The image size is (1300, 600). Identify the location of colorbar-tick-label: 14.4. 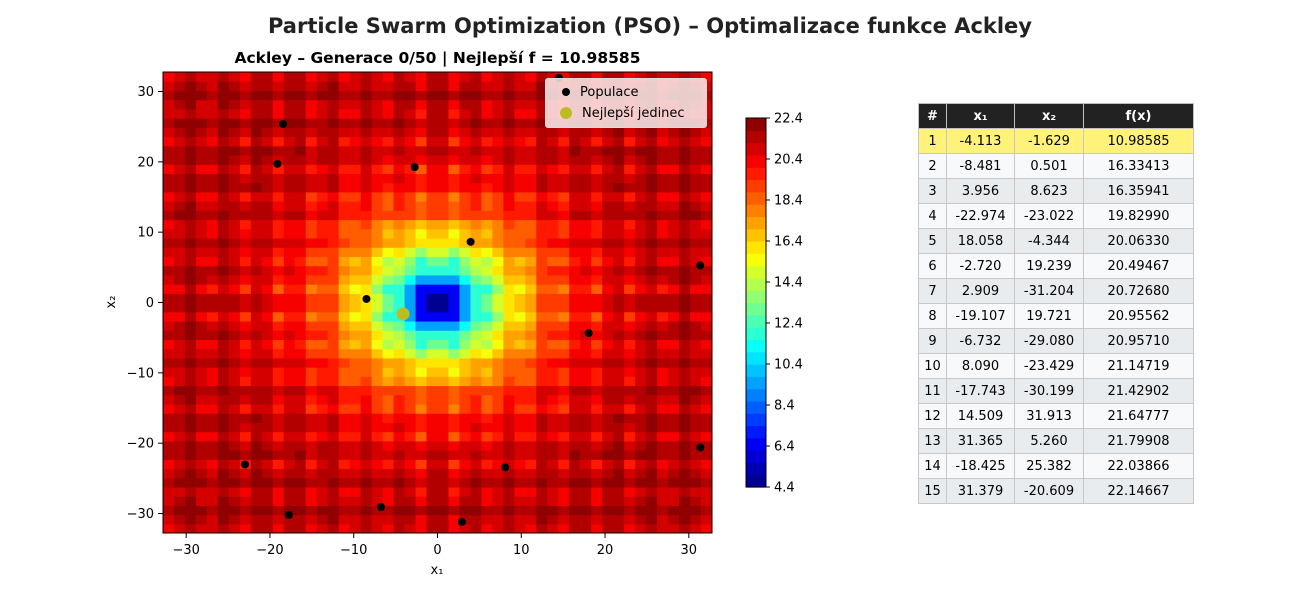
(788, 283).